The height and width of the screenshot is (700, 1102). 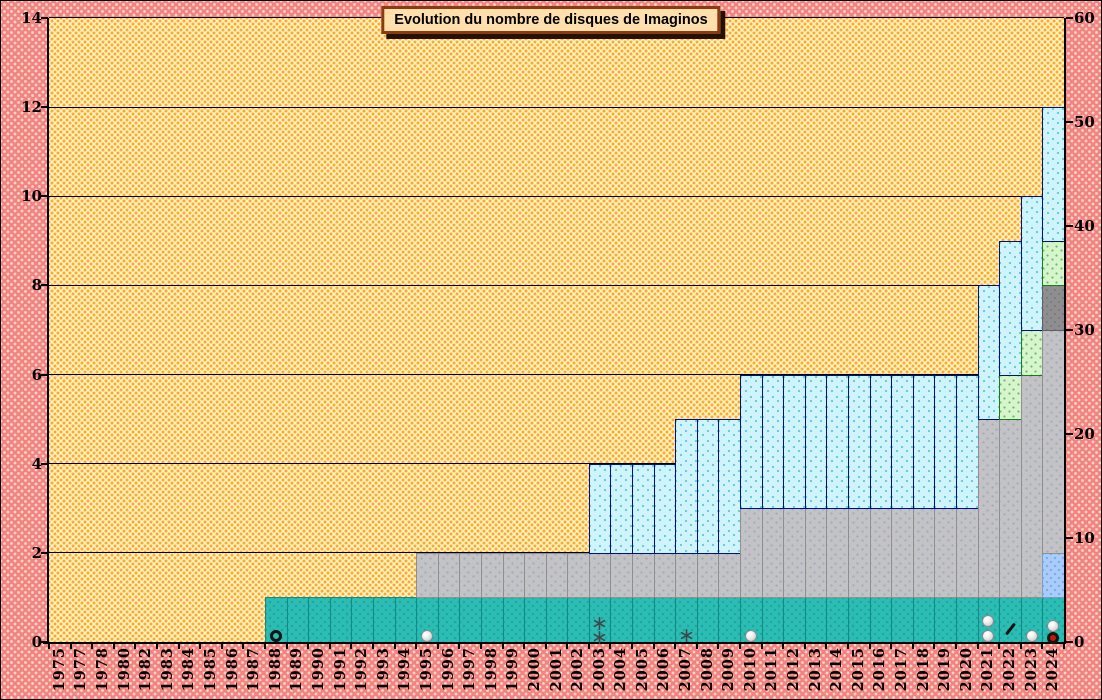 I want to click on x-axis-label: 1989, so click(x=296, y=669).